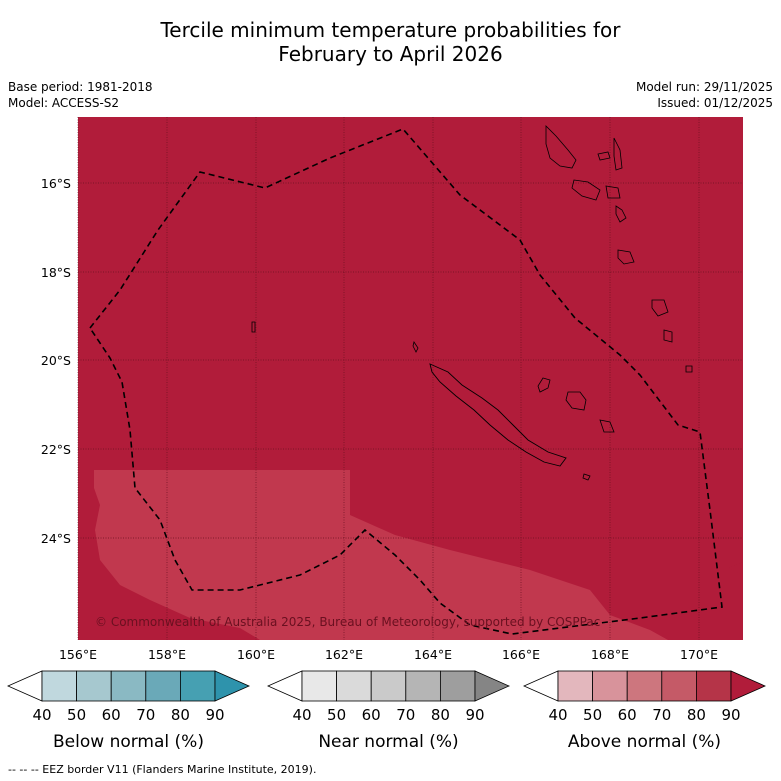  I want to click on issued-date: Issued: 01/12/2025, so click(715, 103).